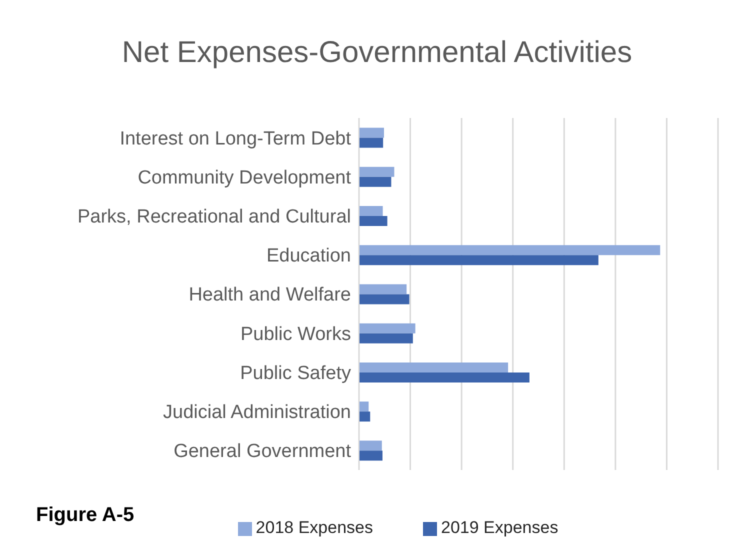  I want to click on y-tick-label: Judicial Administration, so click(257, 413).